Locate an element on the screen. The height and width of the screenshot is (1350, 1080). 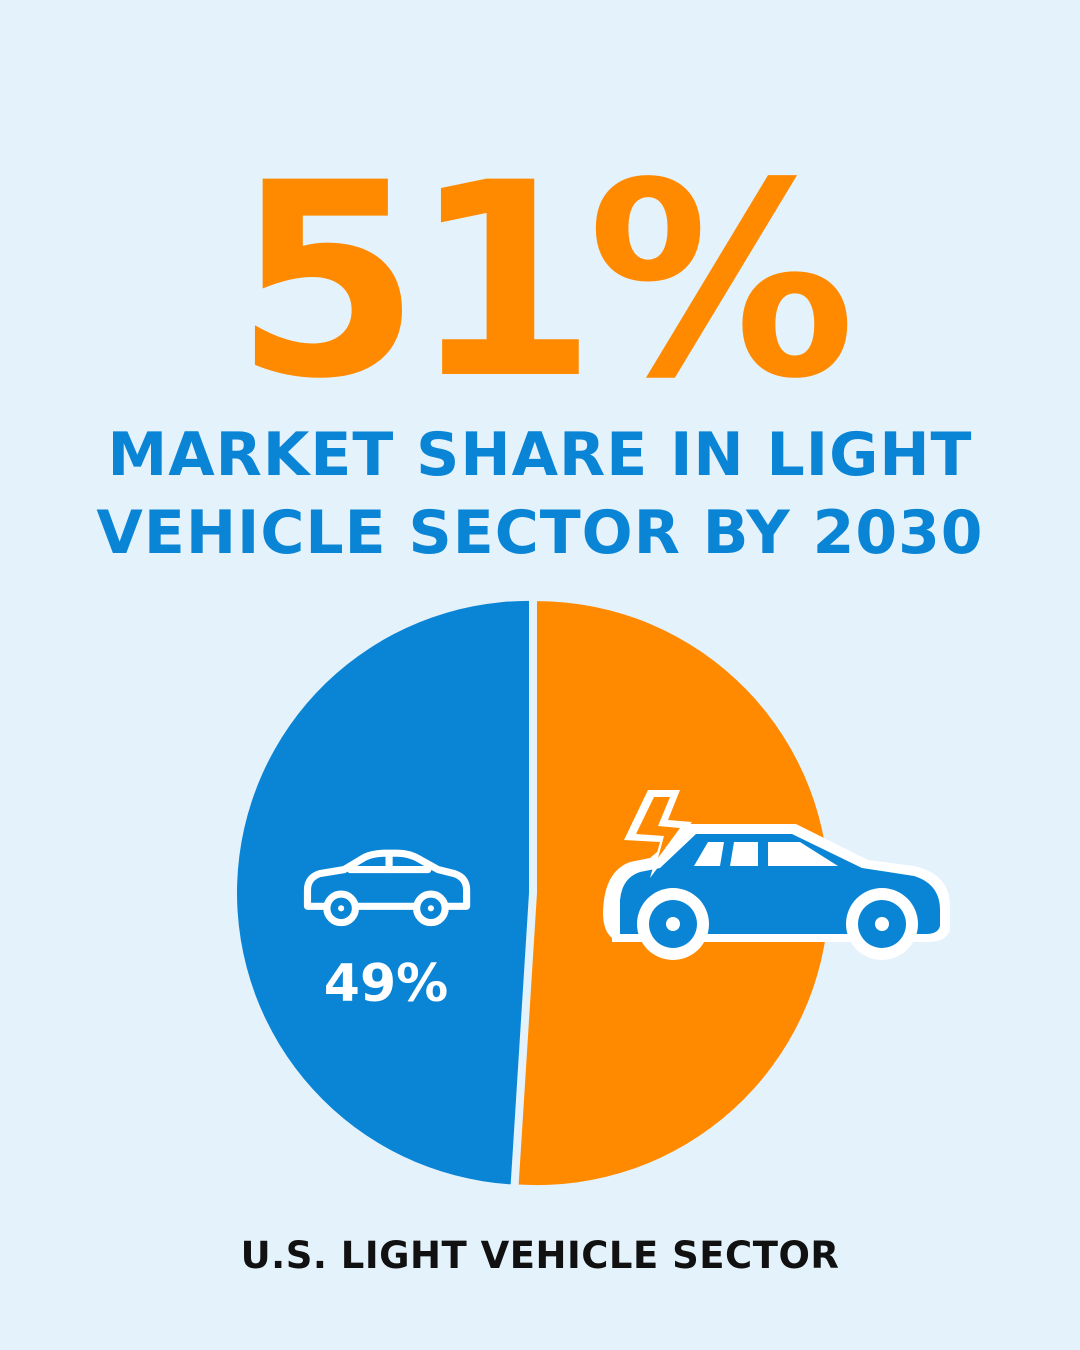
headline-line-1: MARKET SHARE IN LIGHT is located at coordinates (540, 455).